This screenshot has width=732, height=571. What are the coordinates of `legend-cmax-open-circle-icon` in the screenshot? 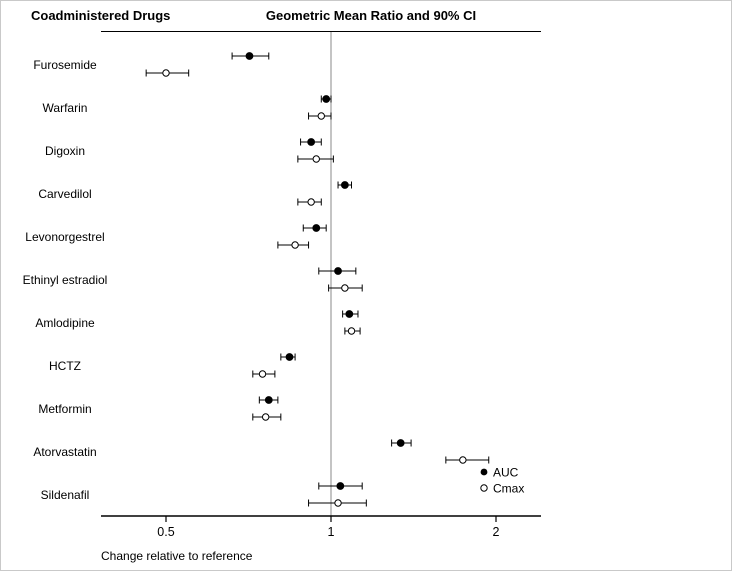 It's located at (484, 488).